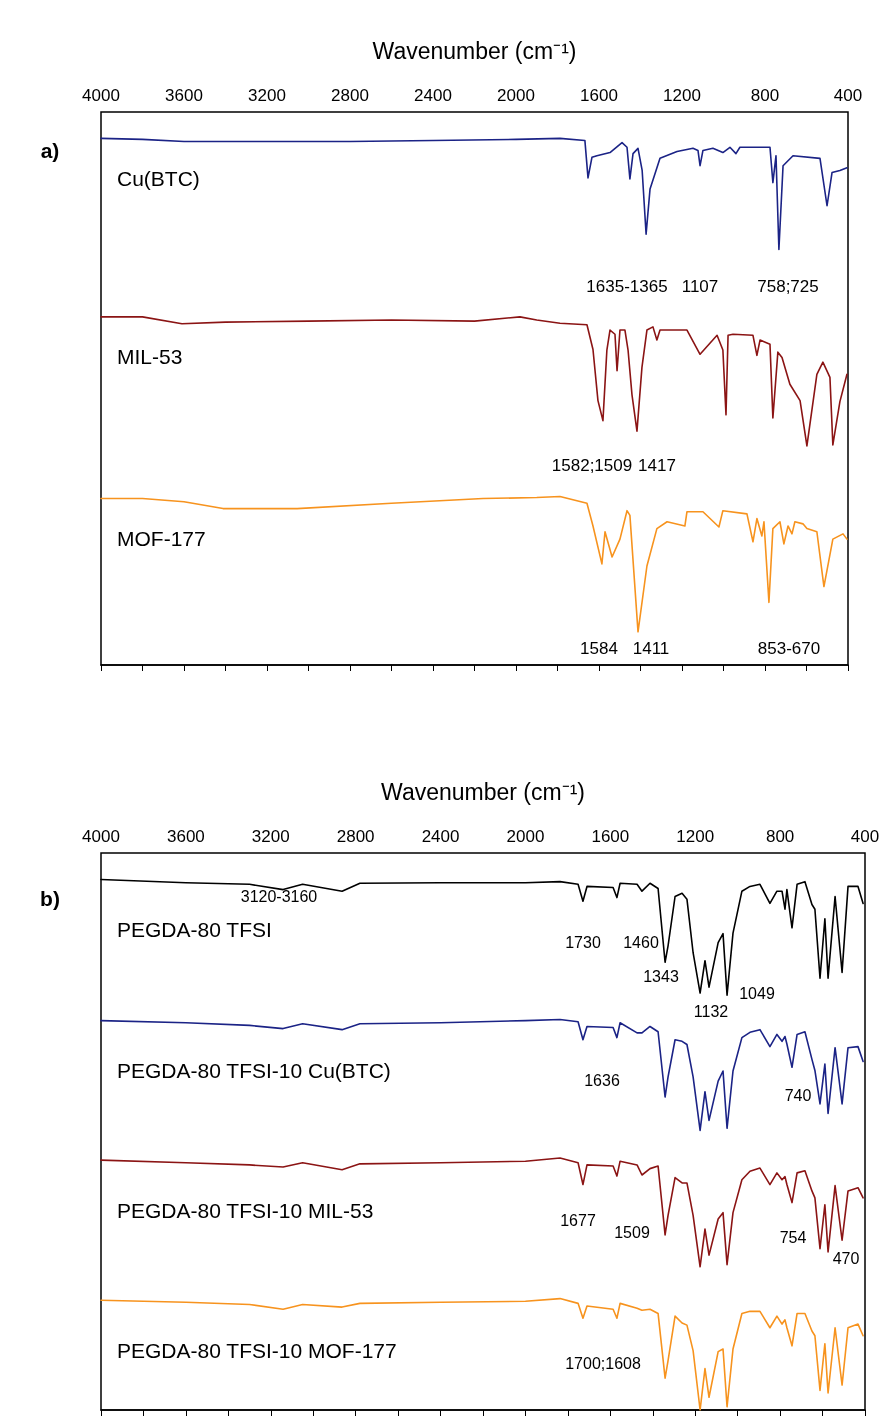 The height and width of the screenshot is (1417, 889). I want to click on annotation: 758;725, so click(788, 286).